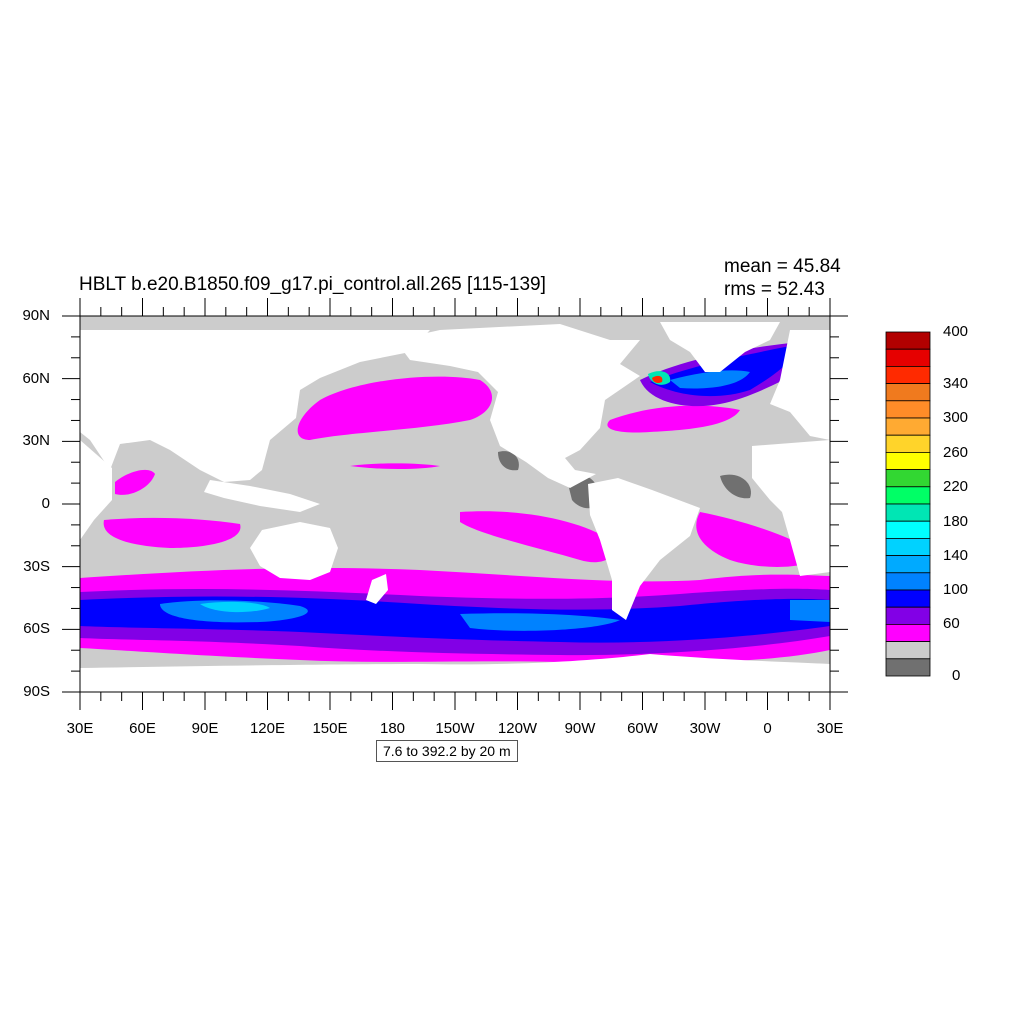  I want to click on west-africa-low-region, so click(735, 486).